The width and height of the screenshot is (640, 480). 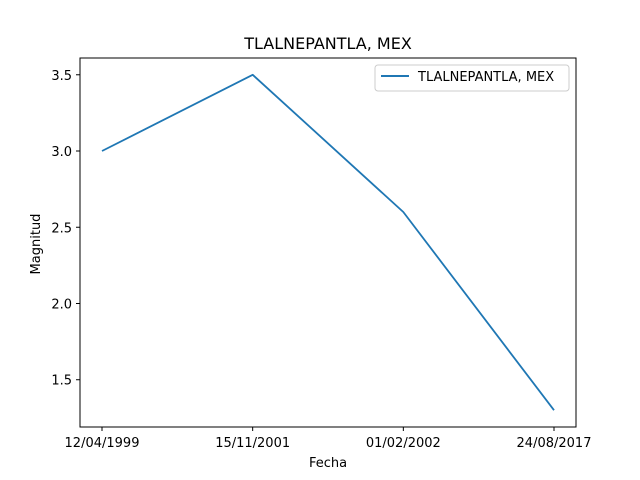 I want to click on y-tick-label: 3.0, so click(x=61, y=152).